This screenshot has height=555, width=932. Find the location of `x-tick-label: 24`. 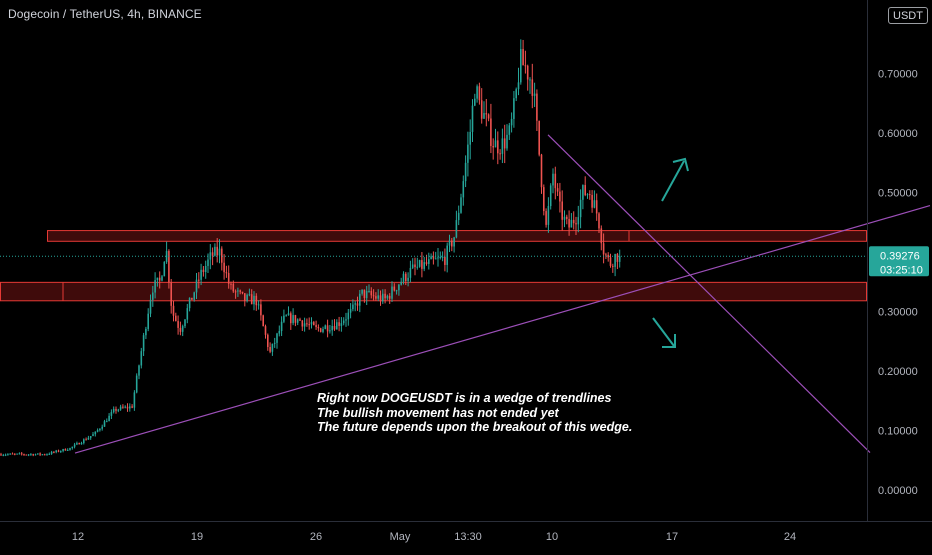

x-tick-label: 24 is located at coordinates (790, 537).